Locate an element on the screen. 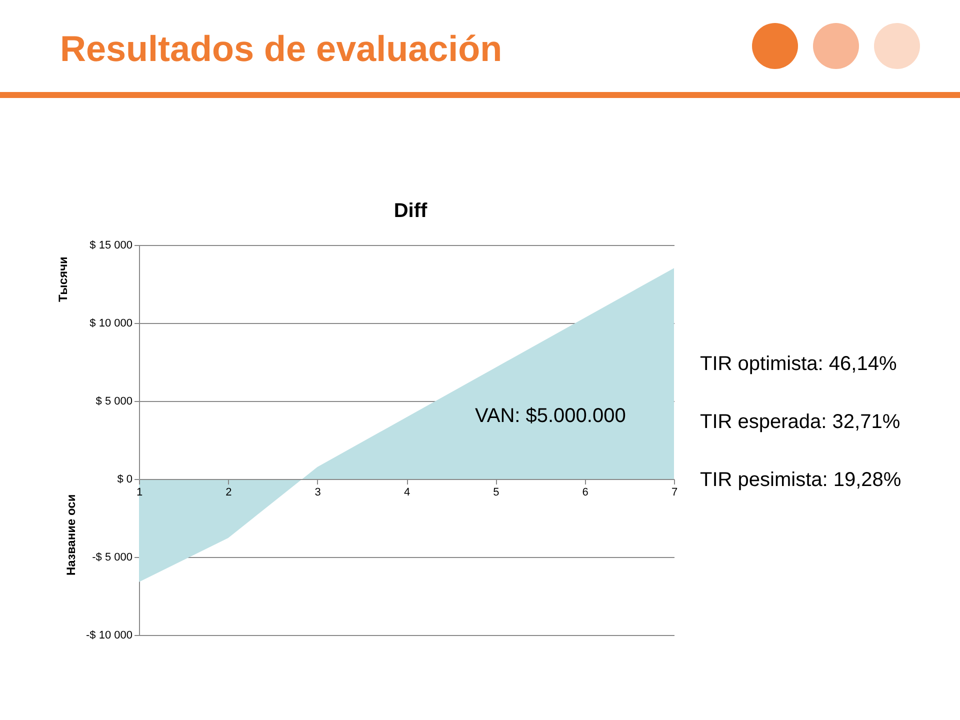  y-tick-label: $ 5 000 is located at coordinates (114, 402).